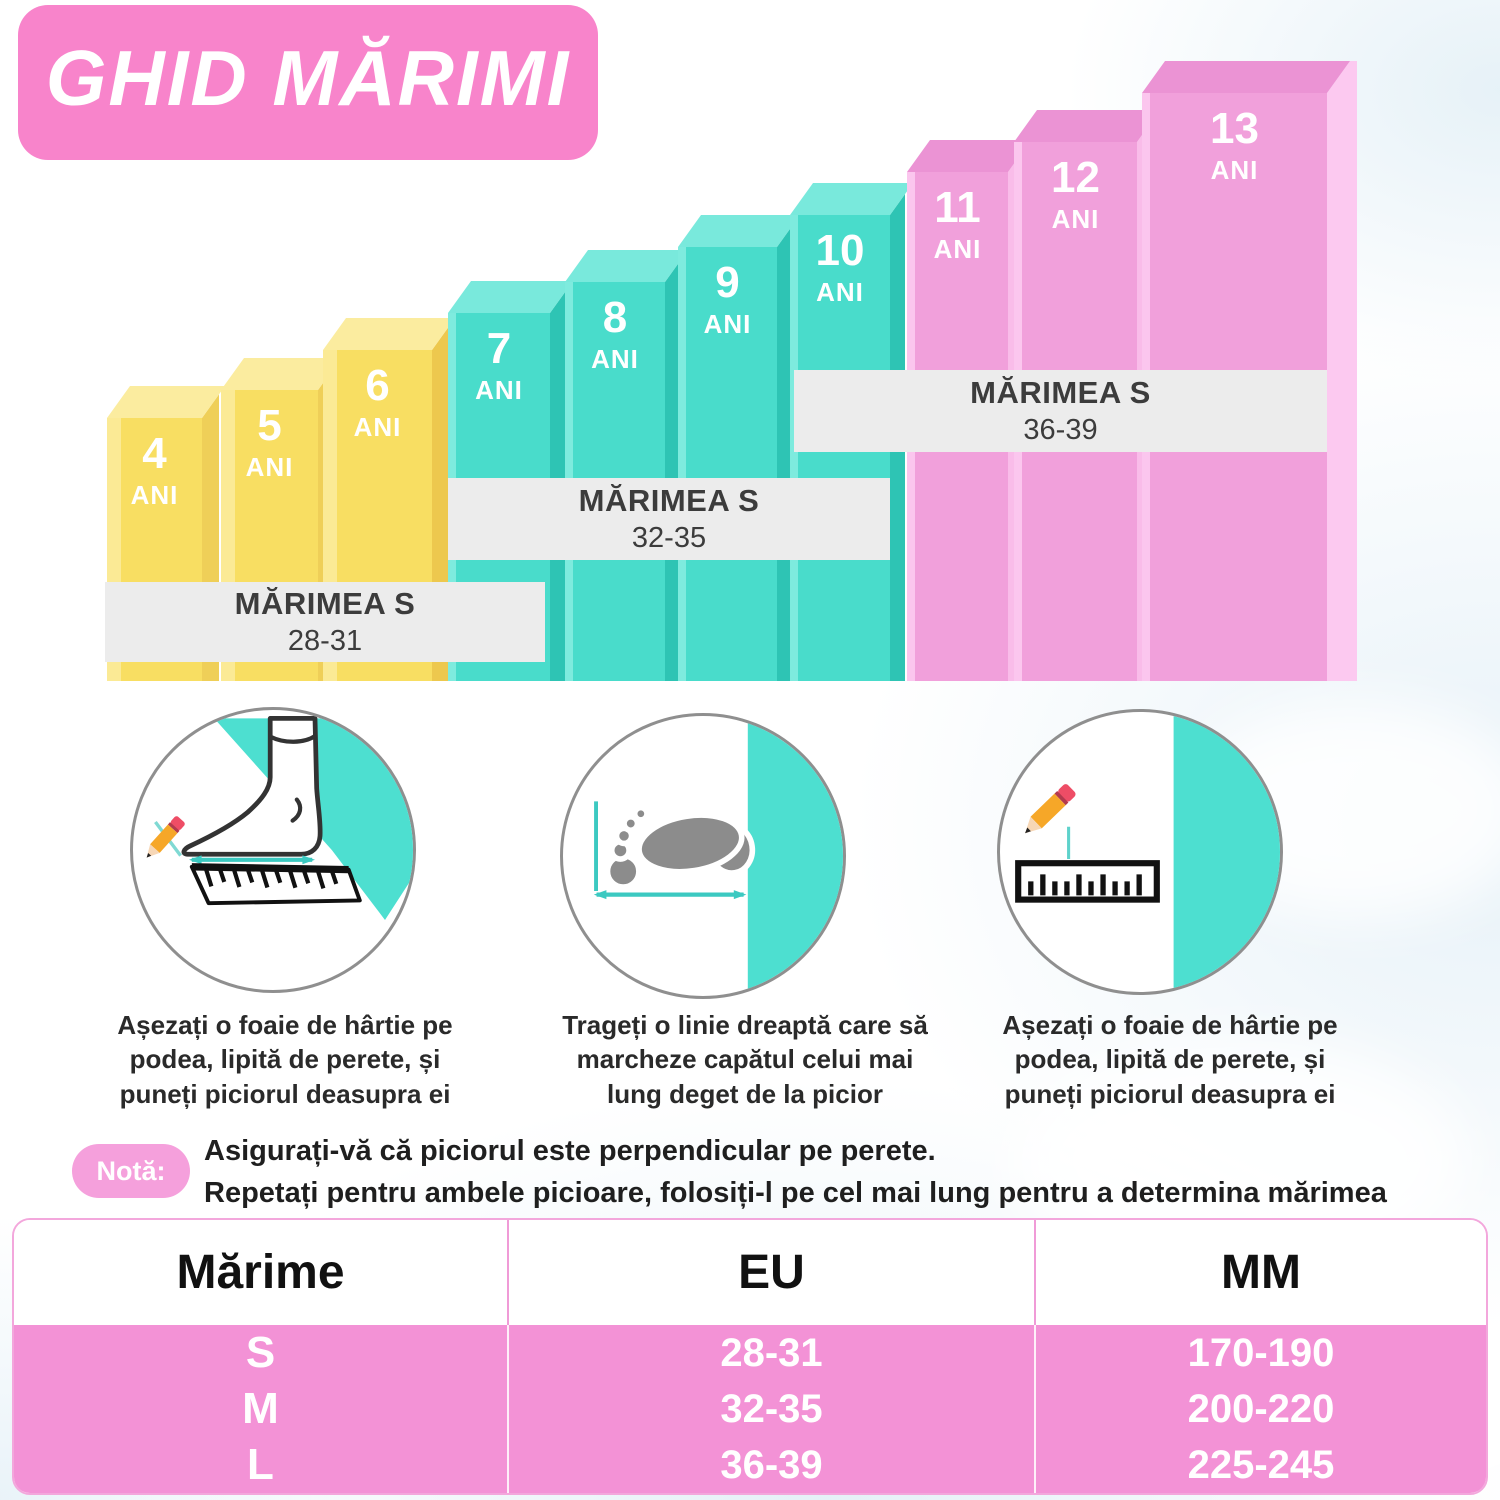  What do you see at coordinates (770, 1353) in the screenshot?
I see `cell-eu-s: 28-31` at bounding box center [770, 1353].